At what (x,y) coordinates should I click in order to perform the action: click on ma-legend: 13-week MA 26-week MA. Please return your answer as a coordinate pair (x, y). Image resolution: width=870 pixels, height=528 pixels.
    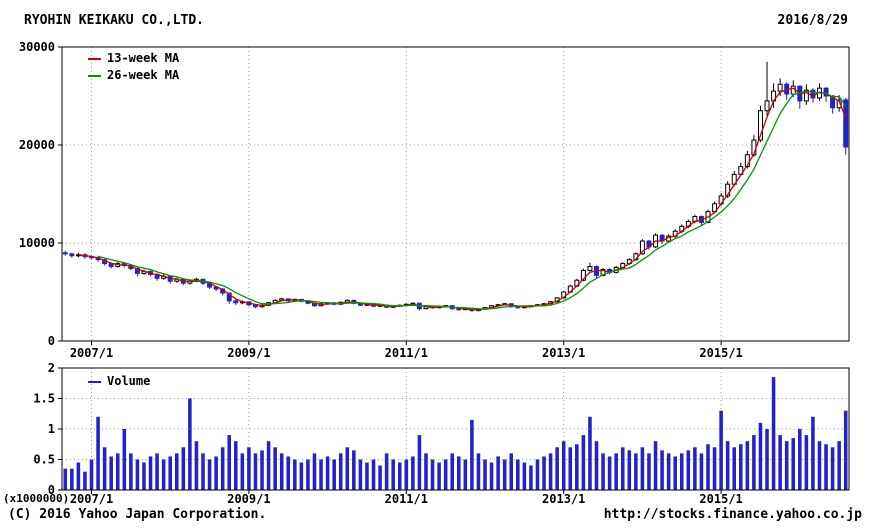
    Looking at the image, I should click on (133, 67).